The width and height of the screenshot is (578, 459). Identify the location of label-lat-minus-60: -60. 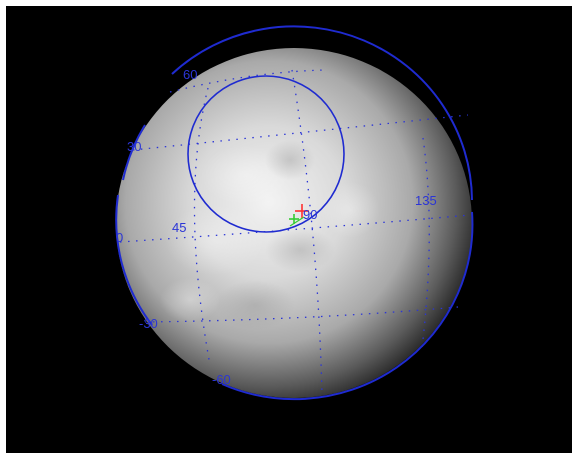
(221, 379).